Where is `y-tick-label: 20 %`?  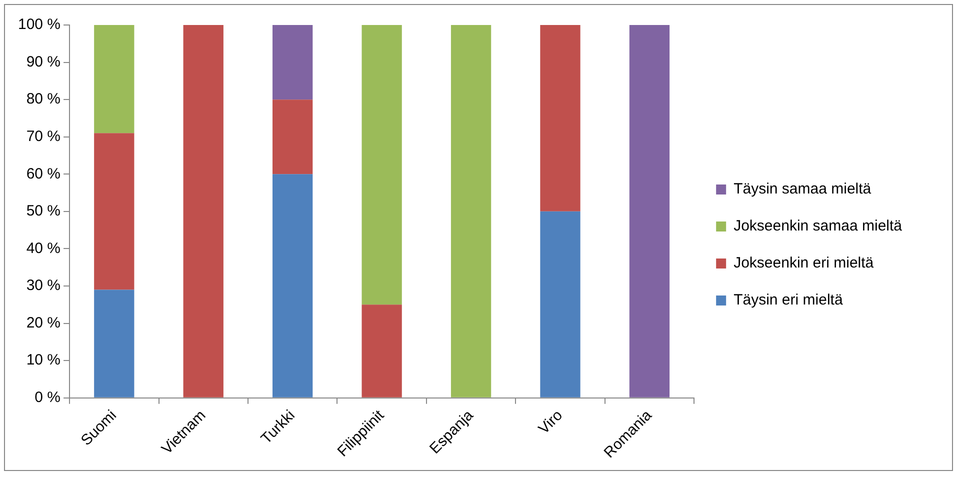
y-tick-label: 20 % is located at coordinates (43, 323).